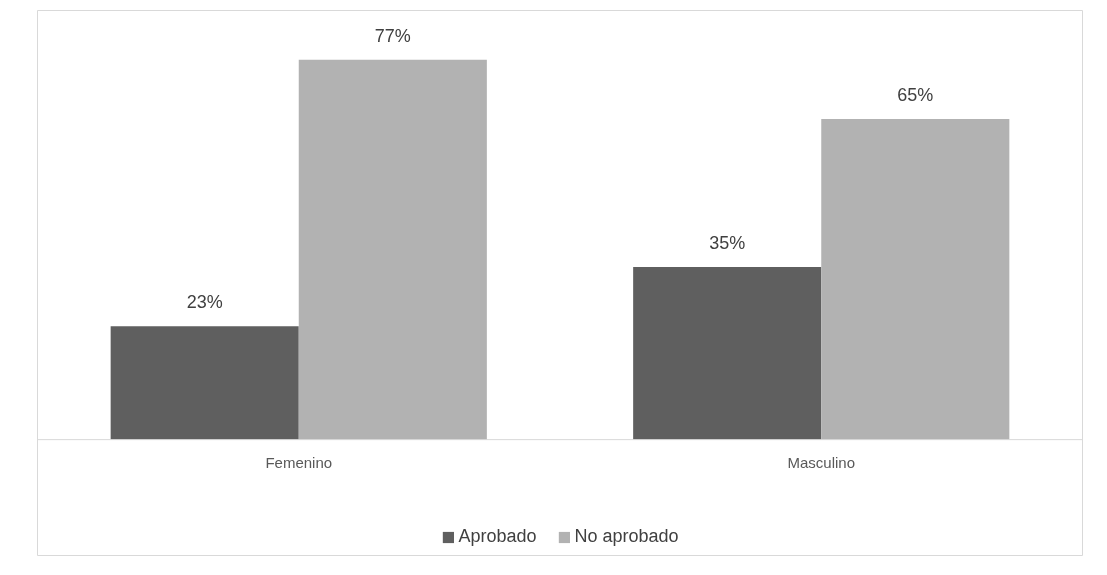  I want to click on data-label: 77%, so click(392, 35).